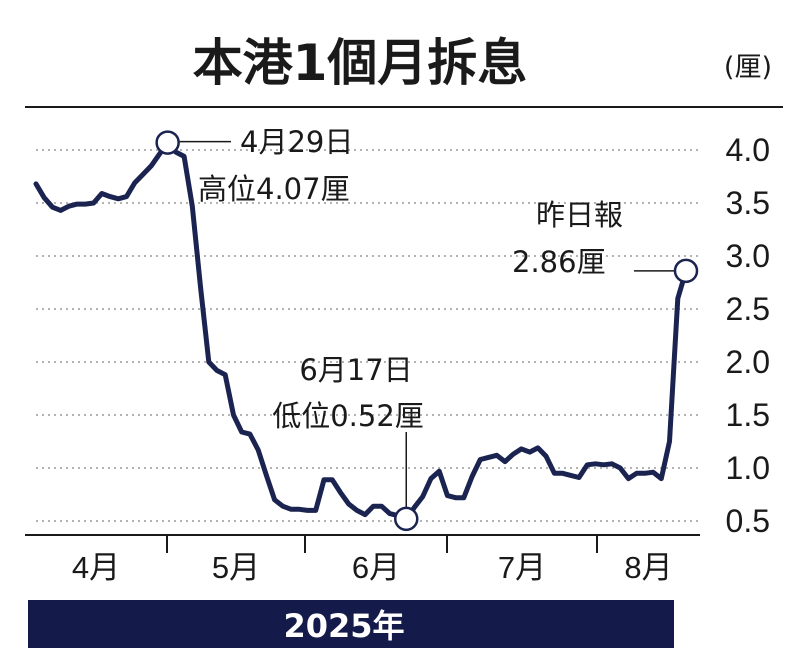 Image resolution: width=800 pixels, height=668 pixels. Describe the element at coordinates (236, 567) in the screenshot. I see `month-label: 5月` at that location.